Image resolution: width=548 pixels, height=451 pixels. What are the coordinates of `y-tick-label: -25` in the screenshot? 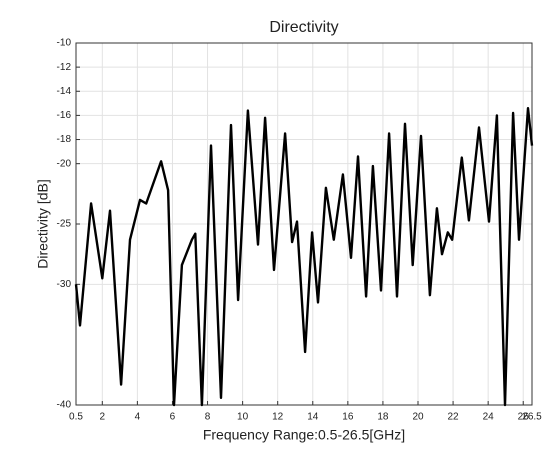 It's located at (64, 224).